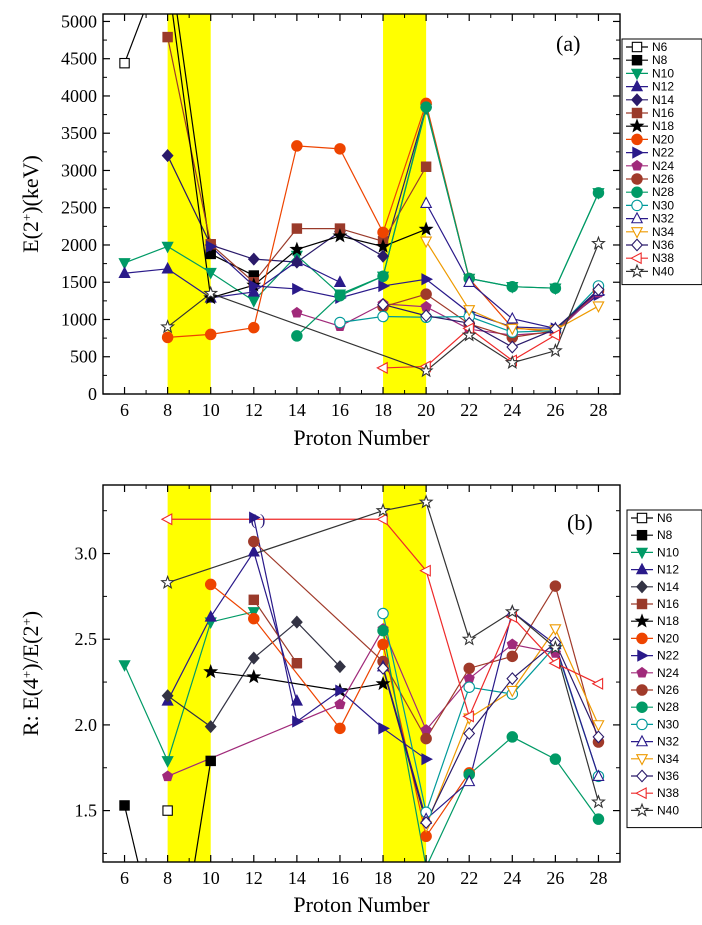 The width and height of the screenshot is (702, 925). What do you see at coordinates (490, 746) in the screenshot?
I see `series-line-n28` at bounding box center [490, 746].